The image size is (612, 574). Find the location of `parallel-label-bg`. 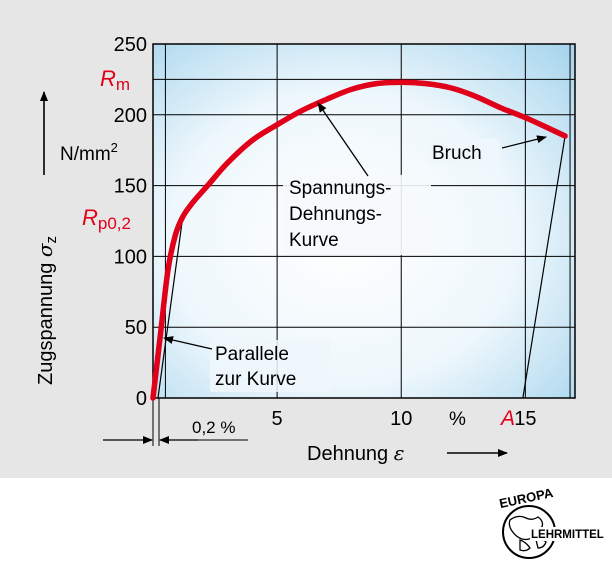

parallel-label-bg is located at coordinates (270, 366).